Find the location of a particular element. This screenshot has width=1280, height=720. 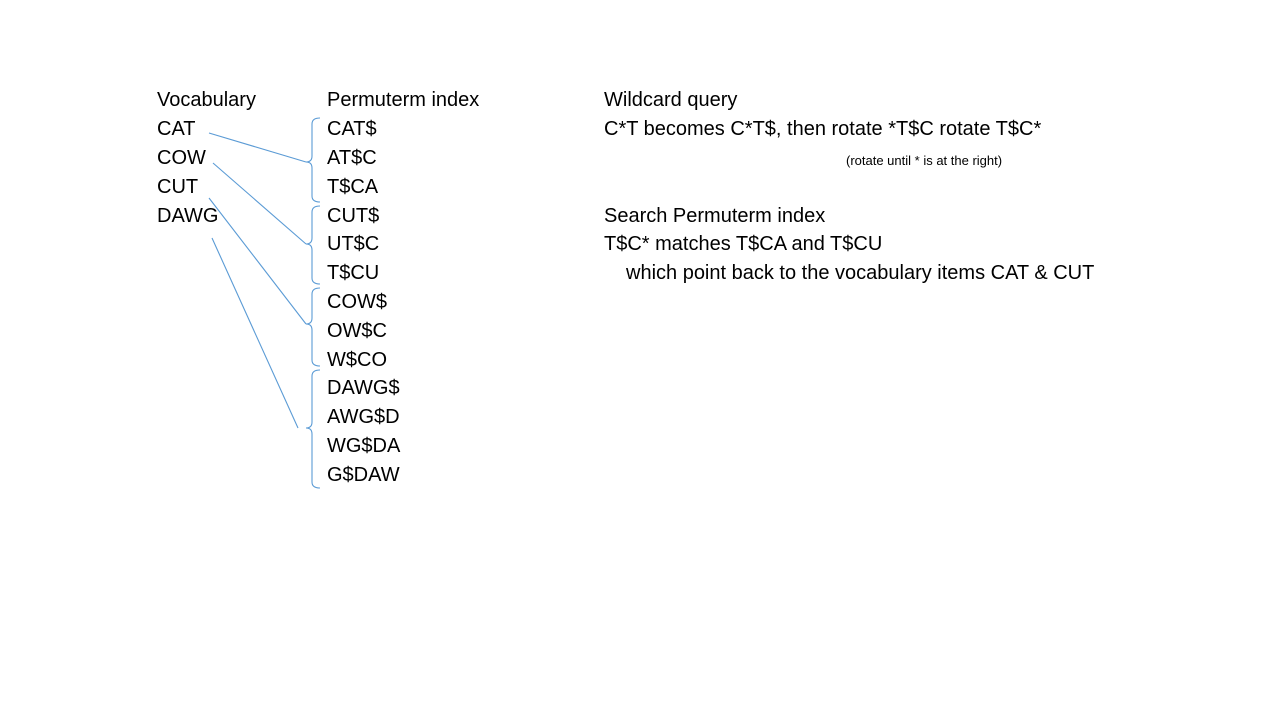

brace-cat-group is located at coordinates (313, 160).